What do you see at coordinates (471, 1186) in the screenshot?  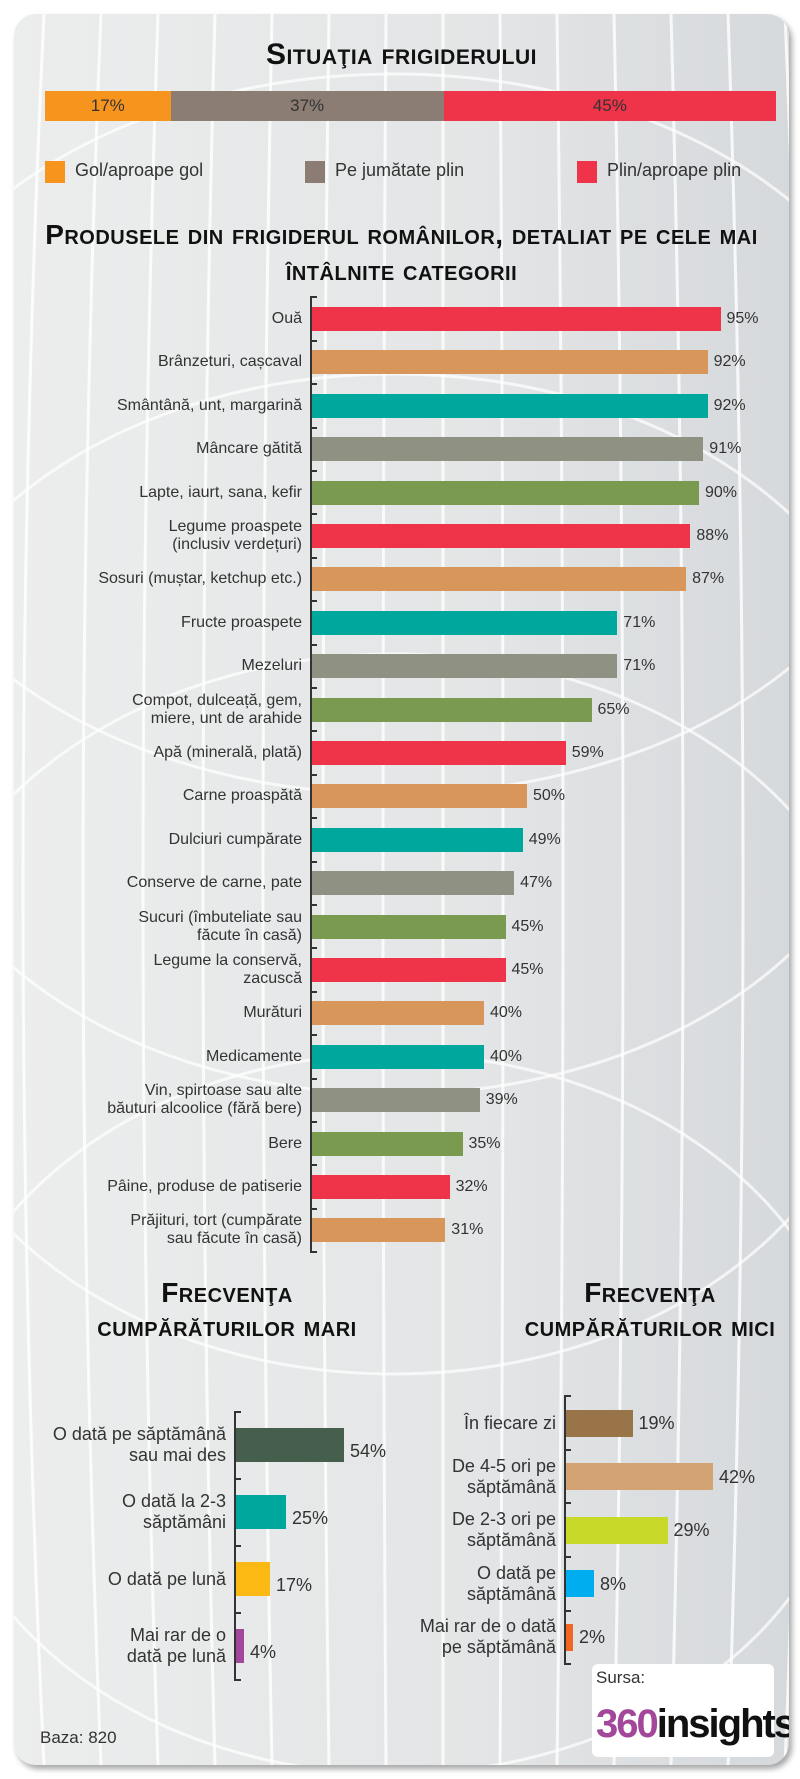 I see `value-label: 32%` at bounding box center [471, 1186].